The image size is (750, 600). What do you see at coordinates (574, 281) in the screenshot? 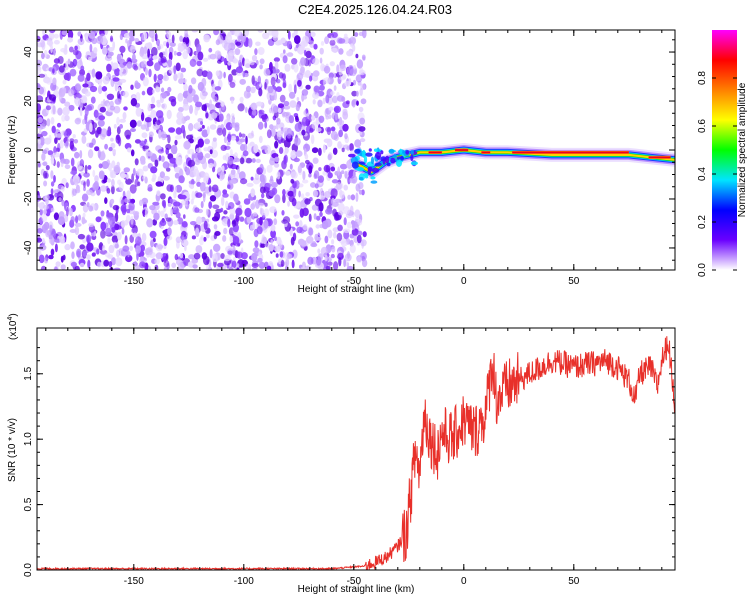
I see `spectrogram-x-tick-label: 50` at bounding box center [574, 281].